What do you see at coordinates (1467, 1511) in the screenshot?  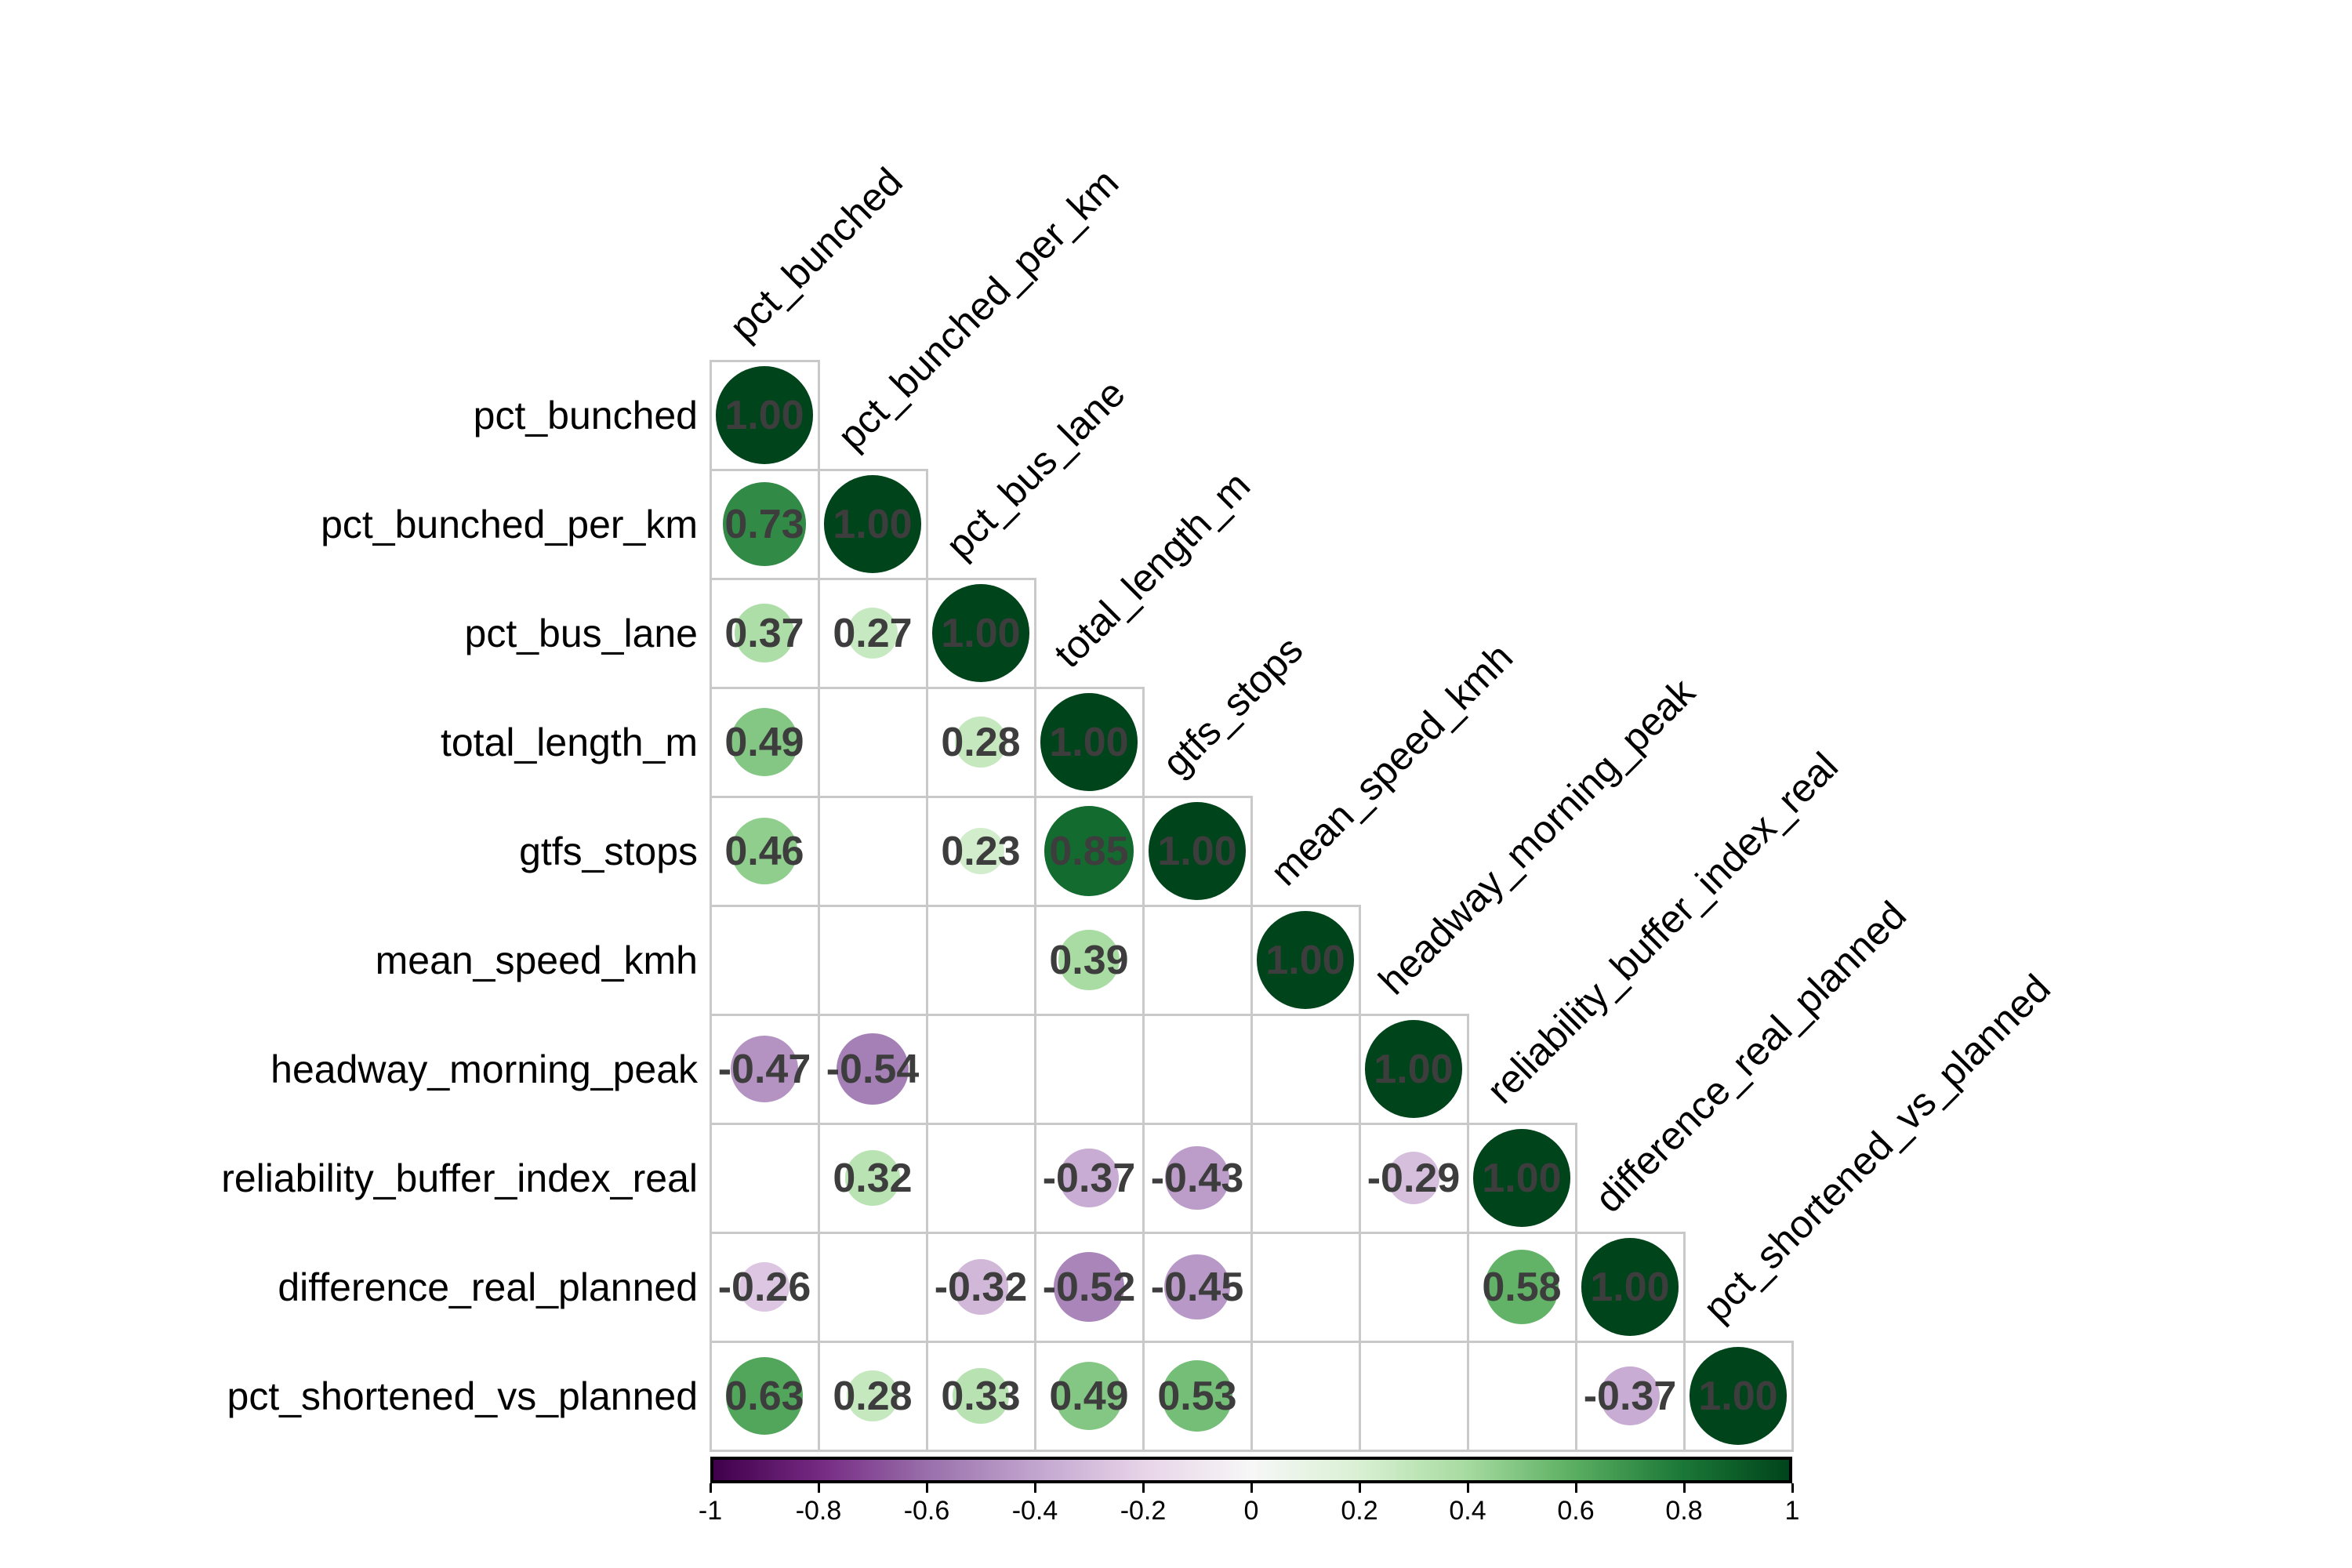 I see `colorbar-tick-label: 0.4` at bounding box center [1467, 1511].